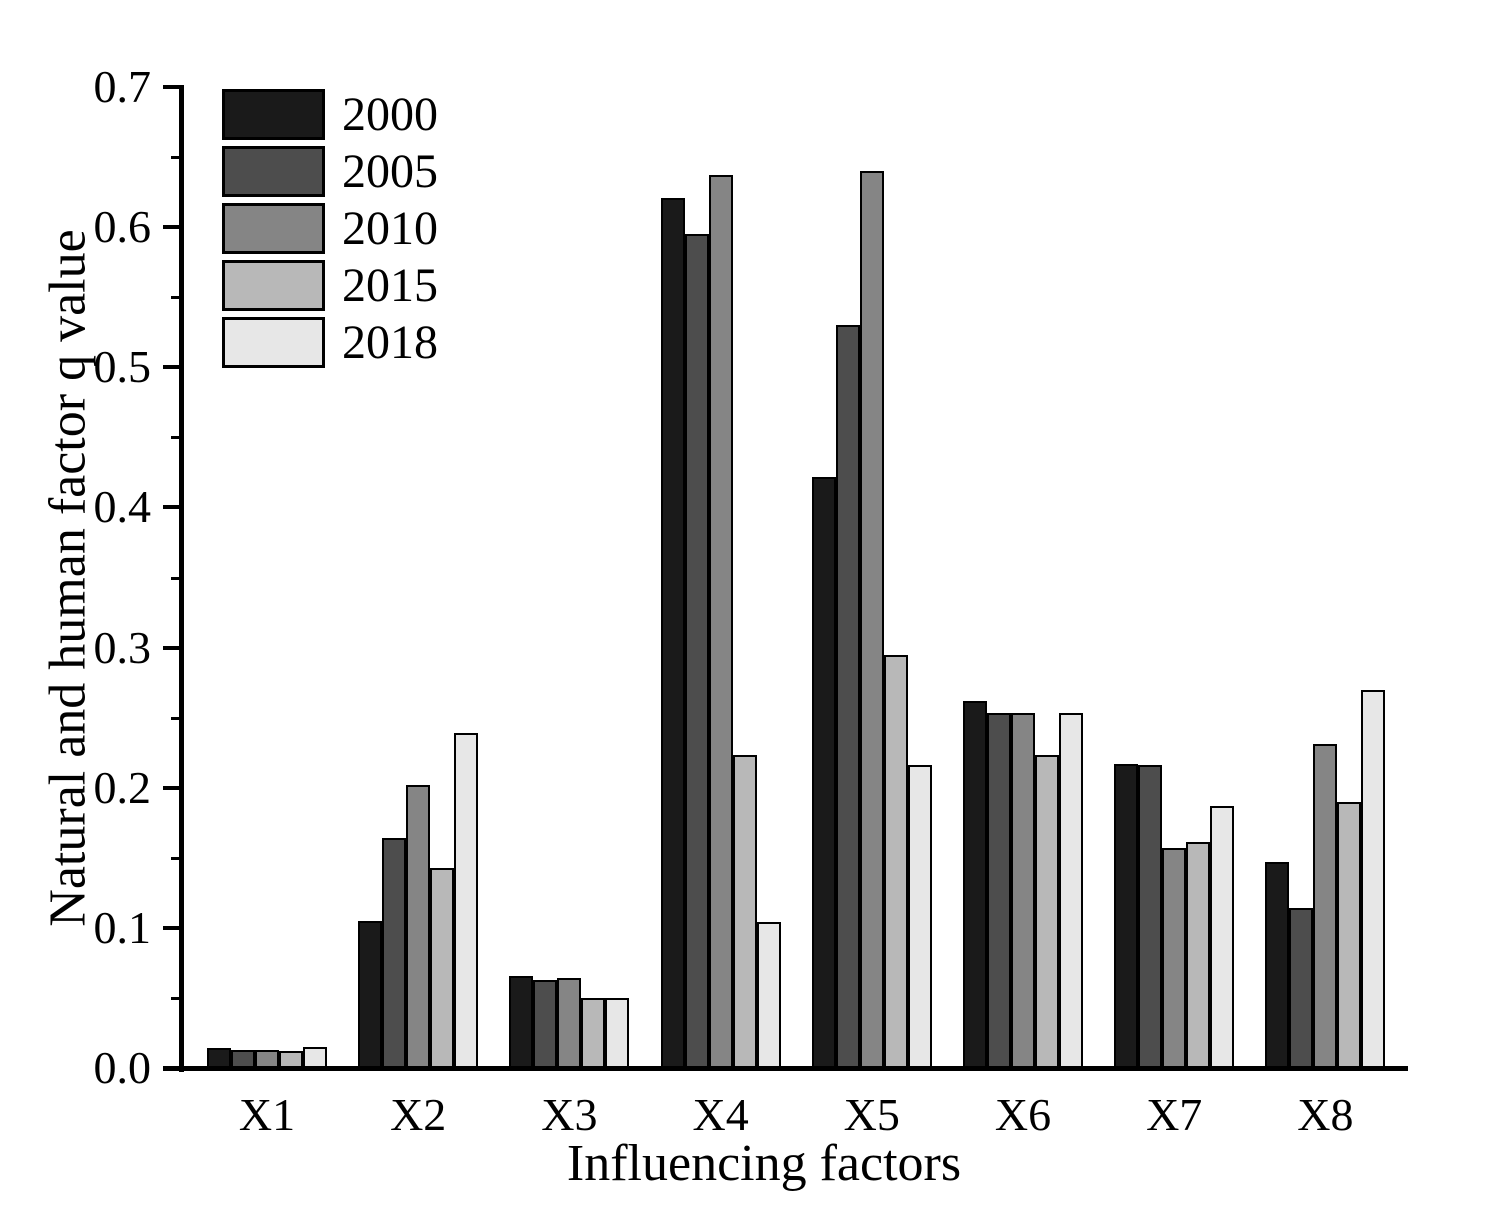 Image resolution: width=1498 pixels, height=1210 pixels. What do you see at coordinates (330, 171) in the screenshot?
I see `legend-item-2005: 2005` at bounding box center [330, 171].